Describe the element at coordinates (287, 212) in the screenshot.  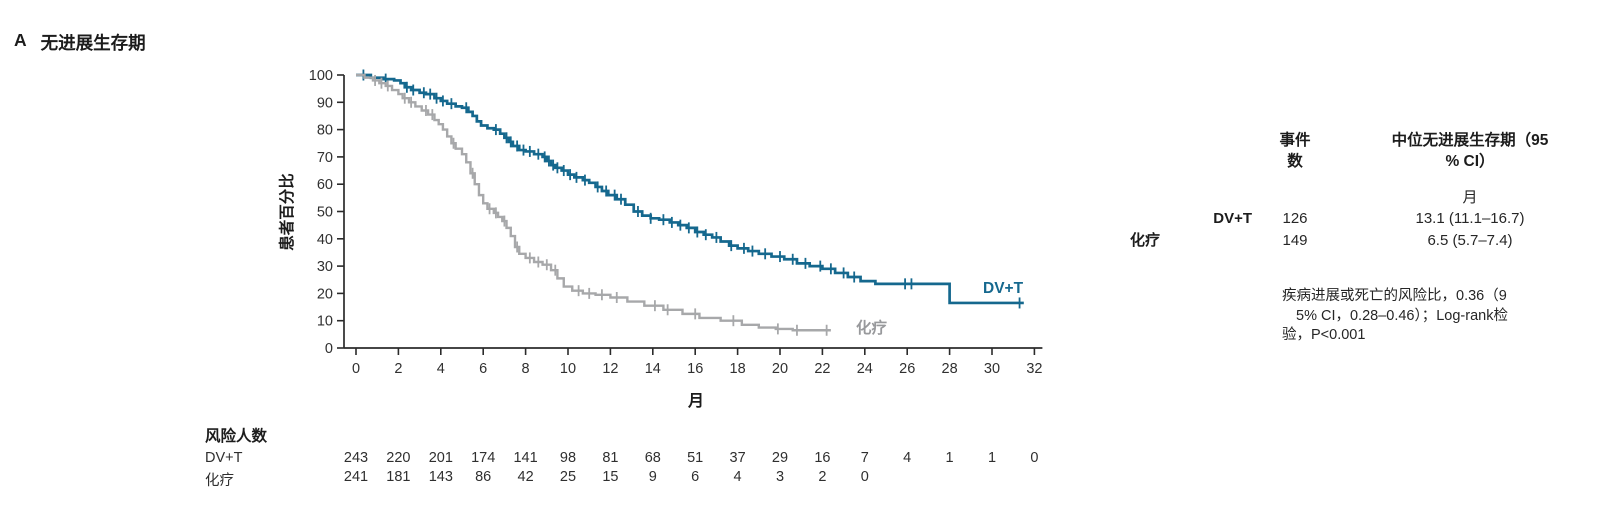
I see `y-axis-title: 患者百分比` at that location.